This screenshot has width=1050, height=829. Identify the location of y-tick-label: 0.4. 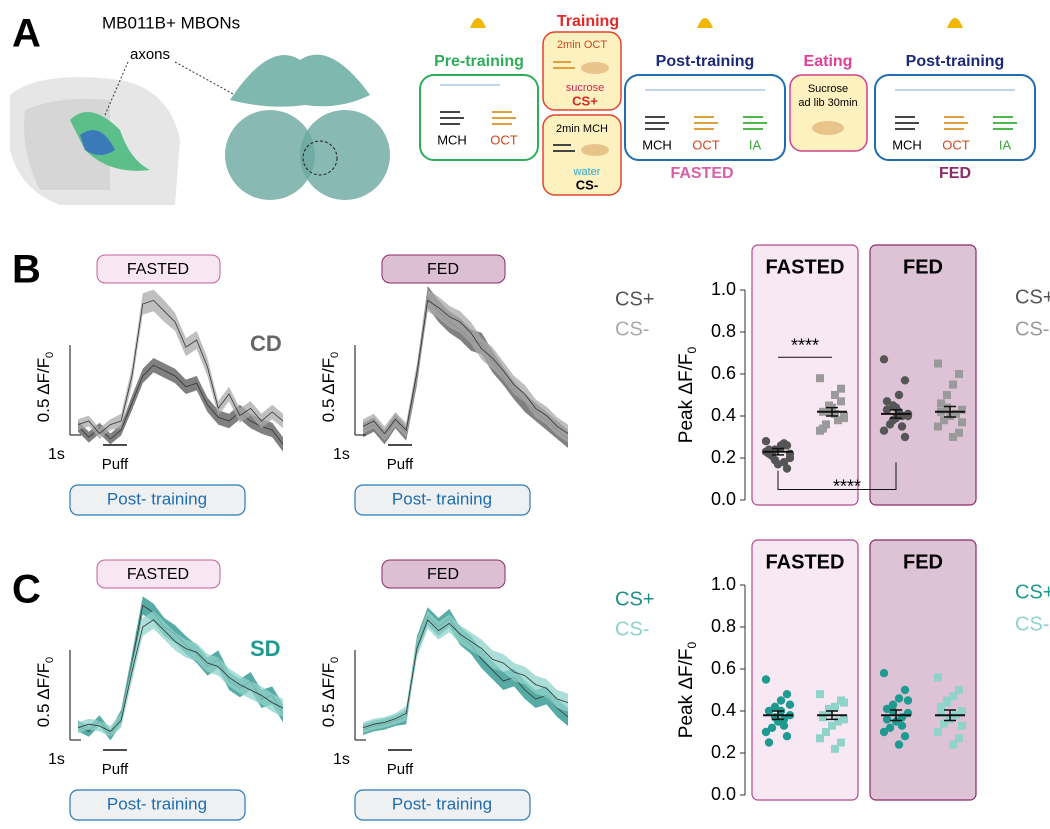
(723, 710).